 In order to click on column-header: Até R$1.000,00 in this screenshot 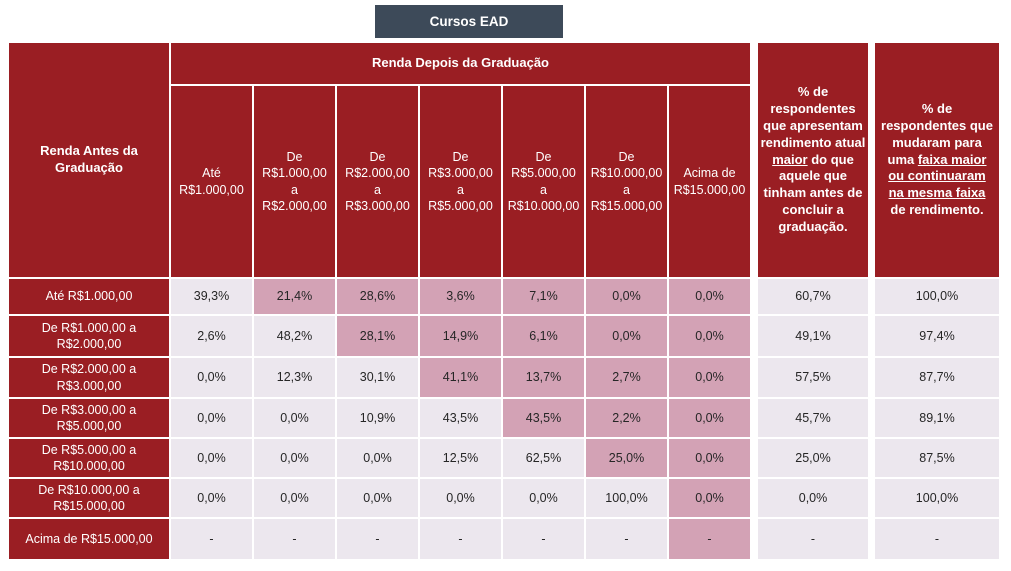, I will do `click(211, 181)`.